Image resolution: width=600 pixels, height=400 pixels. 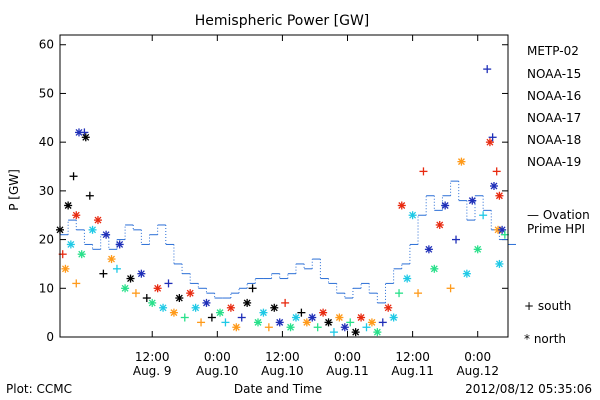 What do you see at coordinates (278, 389) in the screenshot?
I see `x-axis-label: Date and Time` at bounding box center [278, 389].